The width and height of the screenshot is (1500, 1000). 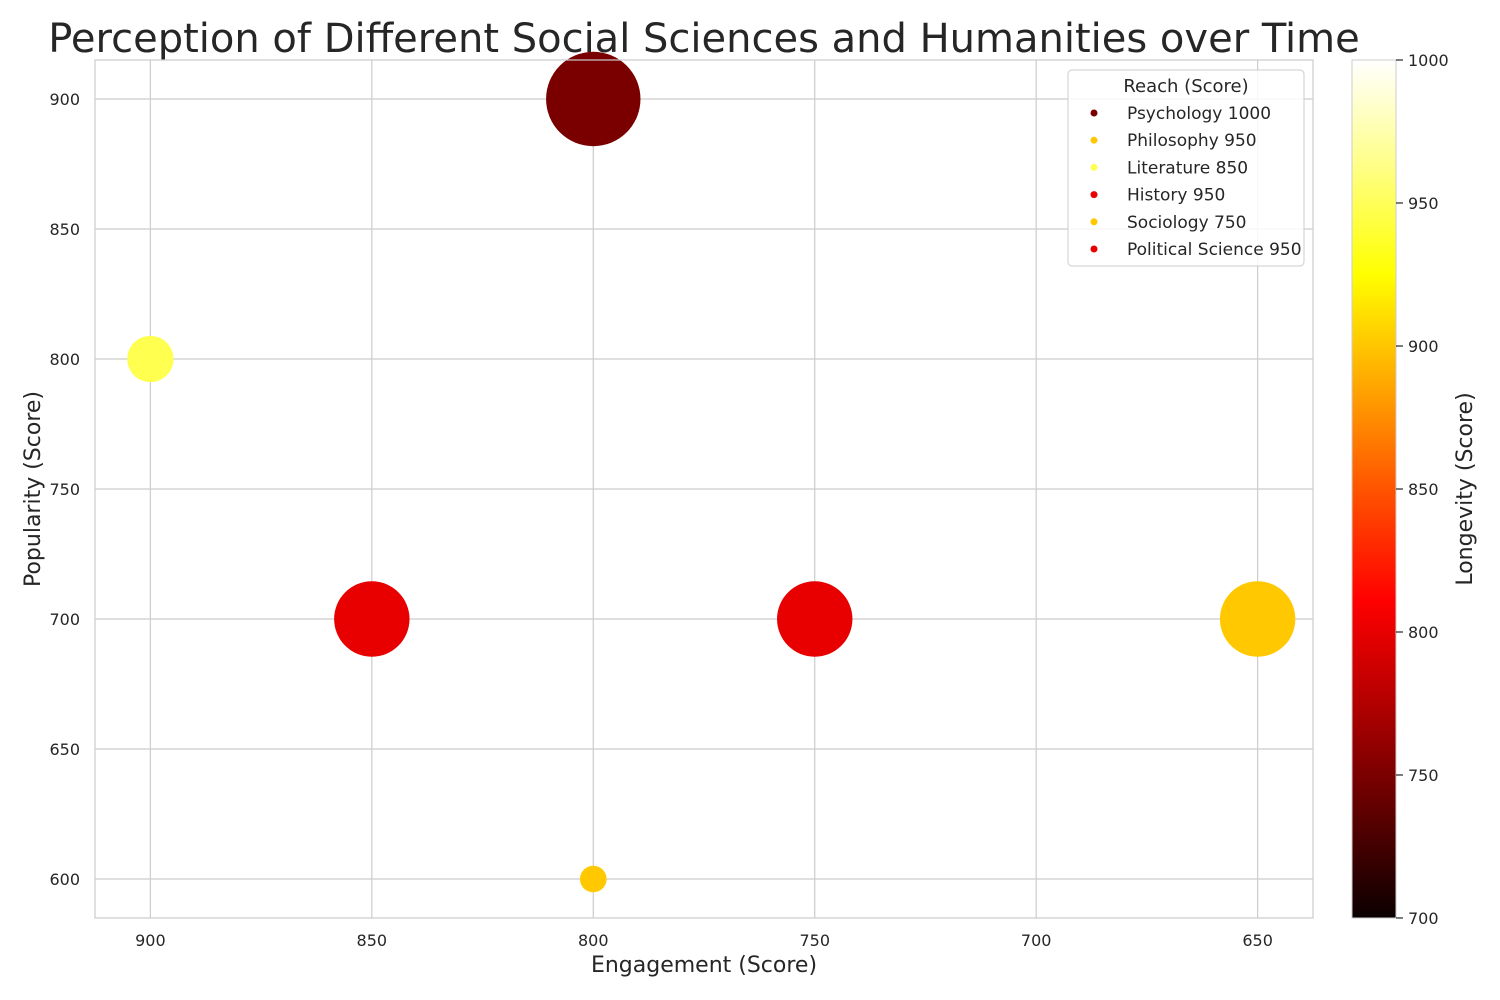 What do you see at coordinates (372, 940) in the screenshot?
I see `x-tick-label: 850` at bounding box center [372, 940].